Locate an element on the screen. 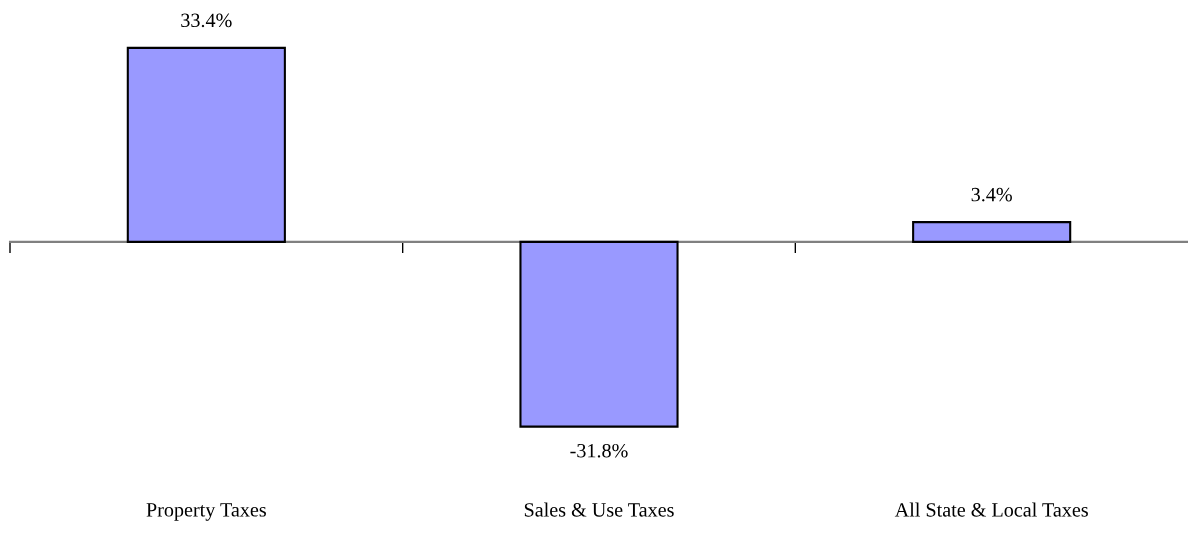 The height and width of the screenshot is (535, 1188). data-label: 3.4% is located at coordinates (991, 194).